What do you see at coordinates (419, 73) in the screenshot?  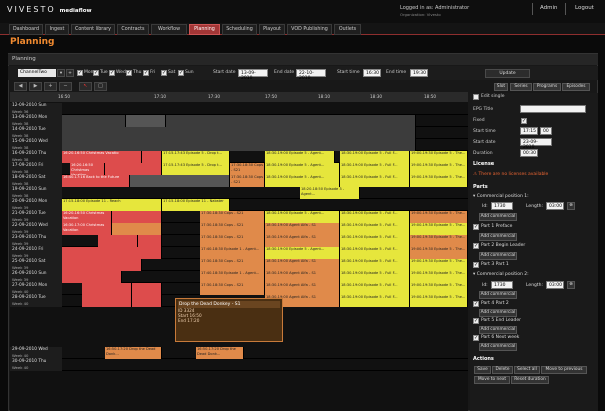 I see `end-time-input: 19:30` at bounding box center [419, 73].